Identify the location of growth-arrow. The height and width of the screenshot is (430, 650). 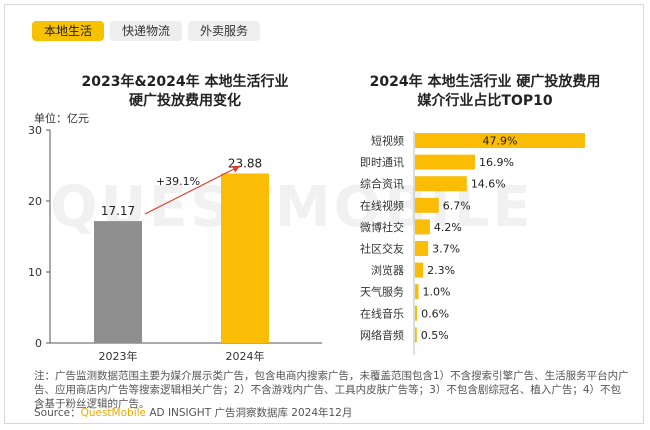
(192, 190).